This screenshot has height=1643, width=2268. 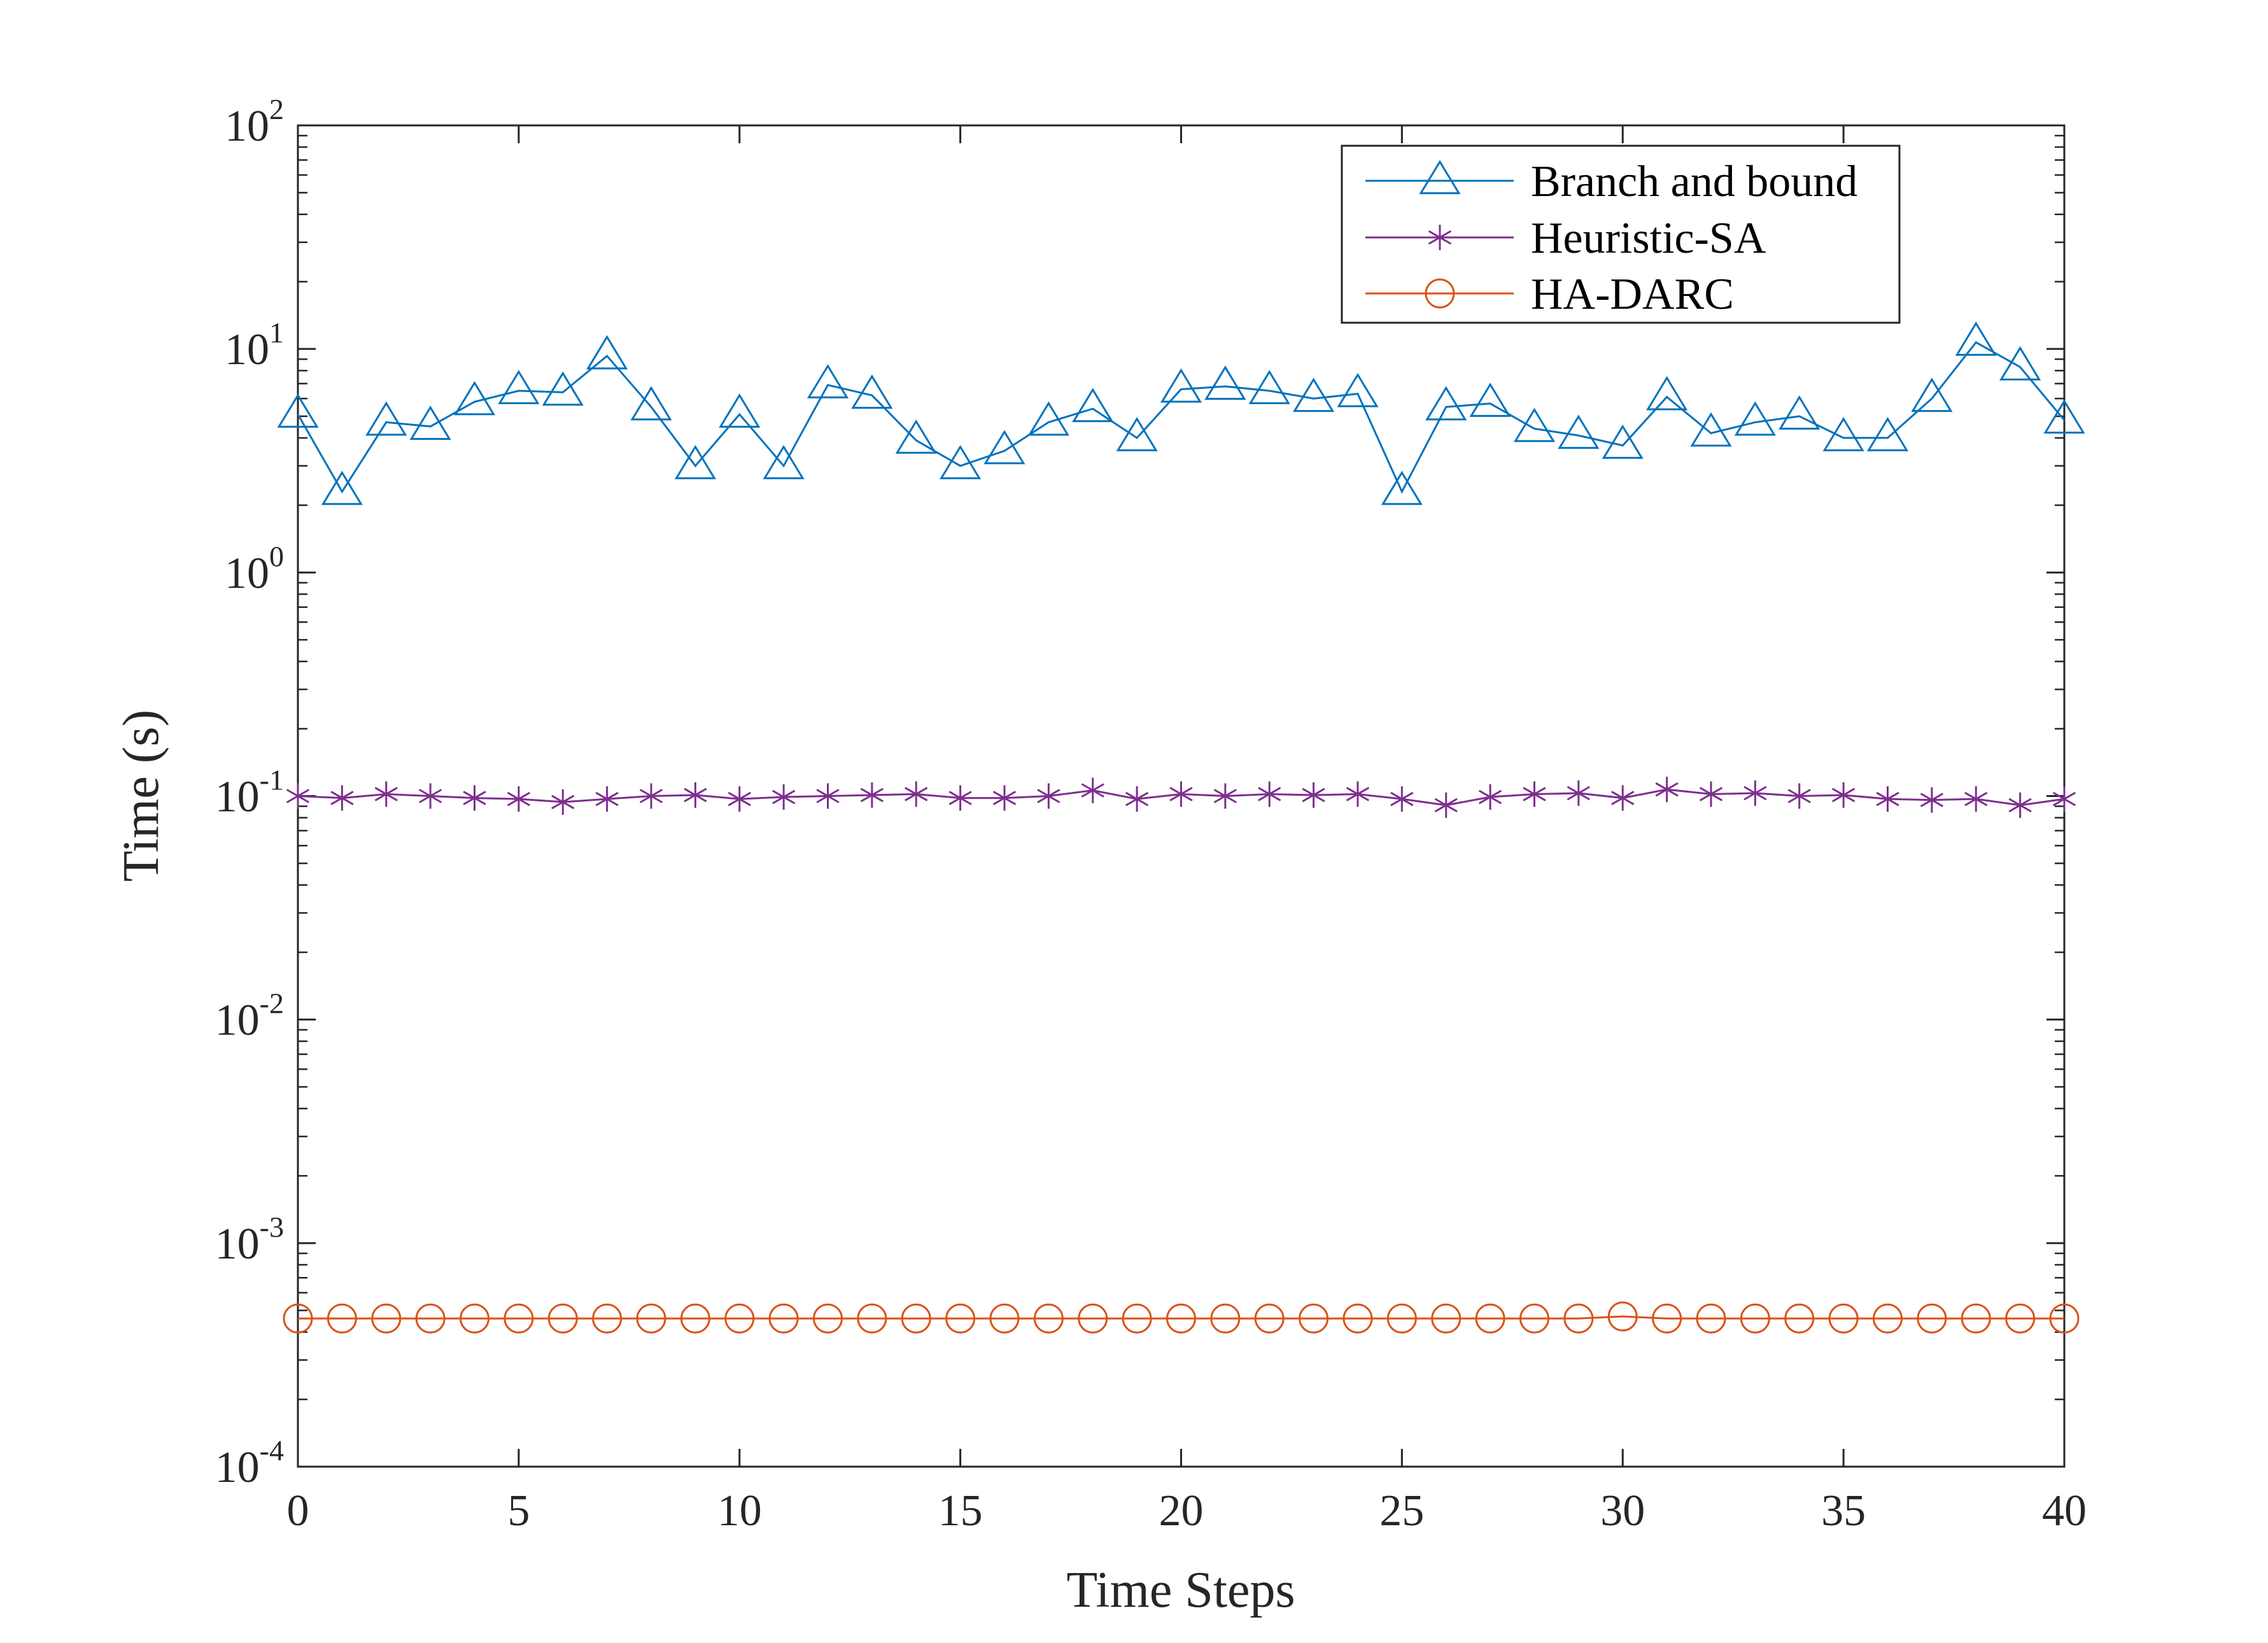 I want to click on legend-label: Heuristic-SA, so click(x=1648, y=238).